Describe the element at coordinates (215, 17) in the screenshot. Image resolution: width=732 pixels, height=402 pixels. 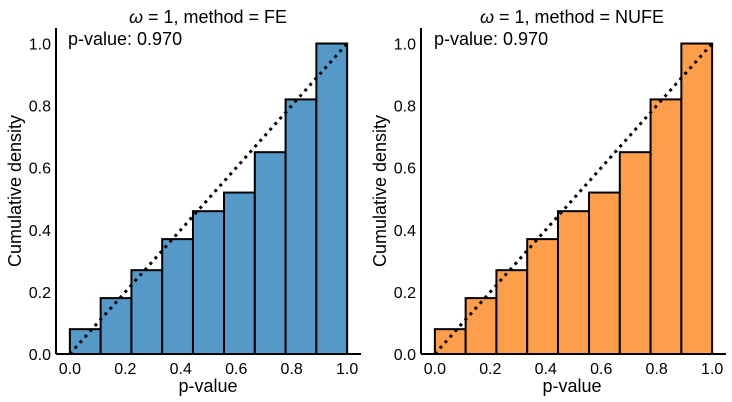
I see `title-text: = 1, method = FE` at that location.